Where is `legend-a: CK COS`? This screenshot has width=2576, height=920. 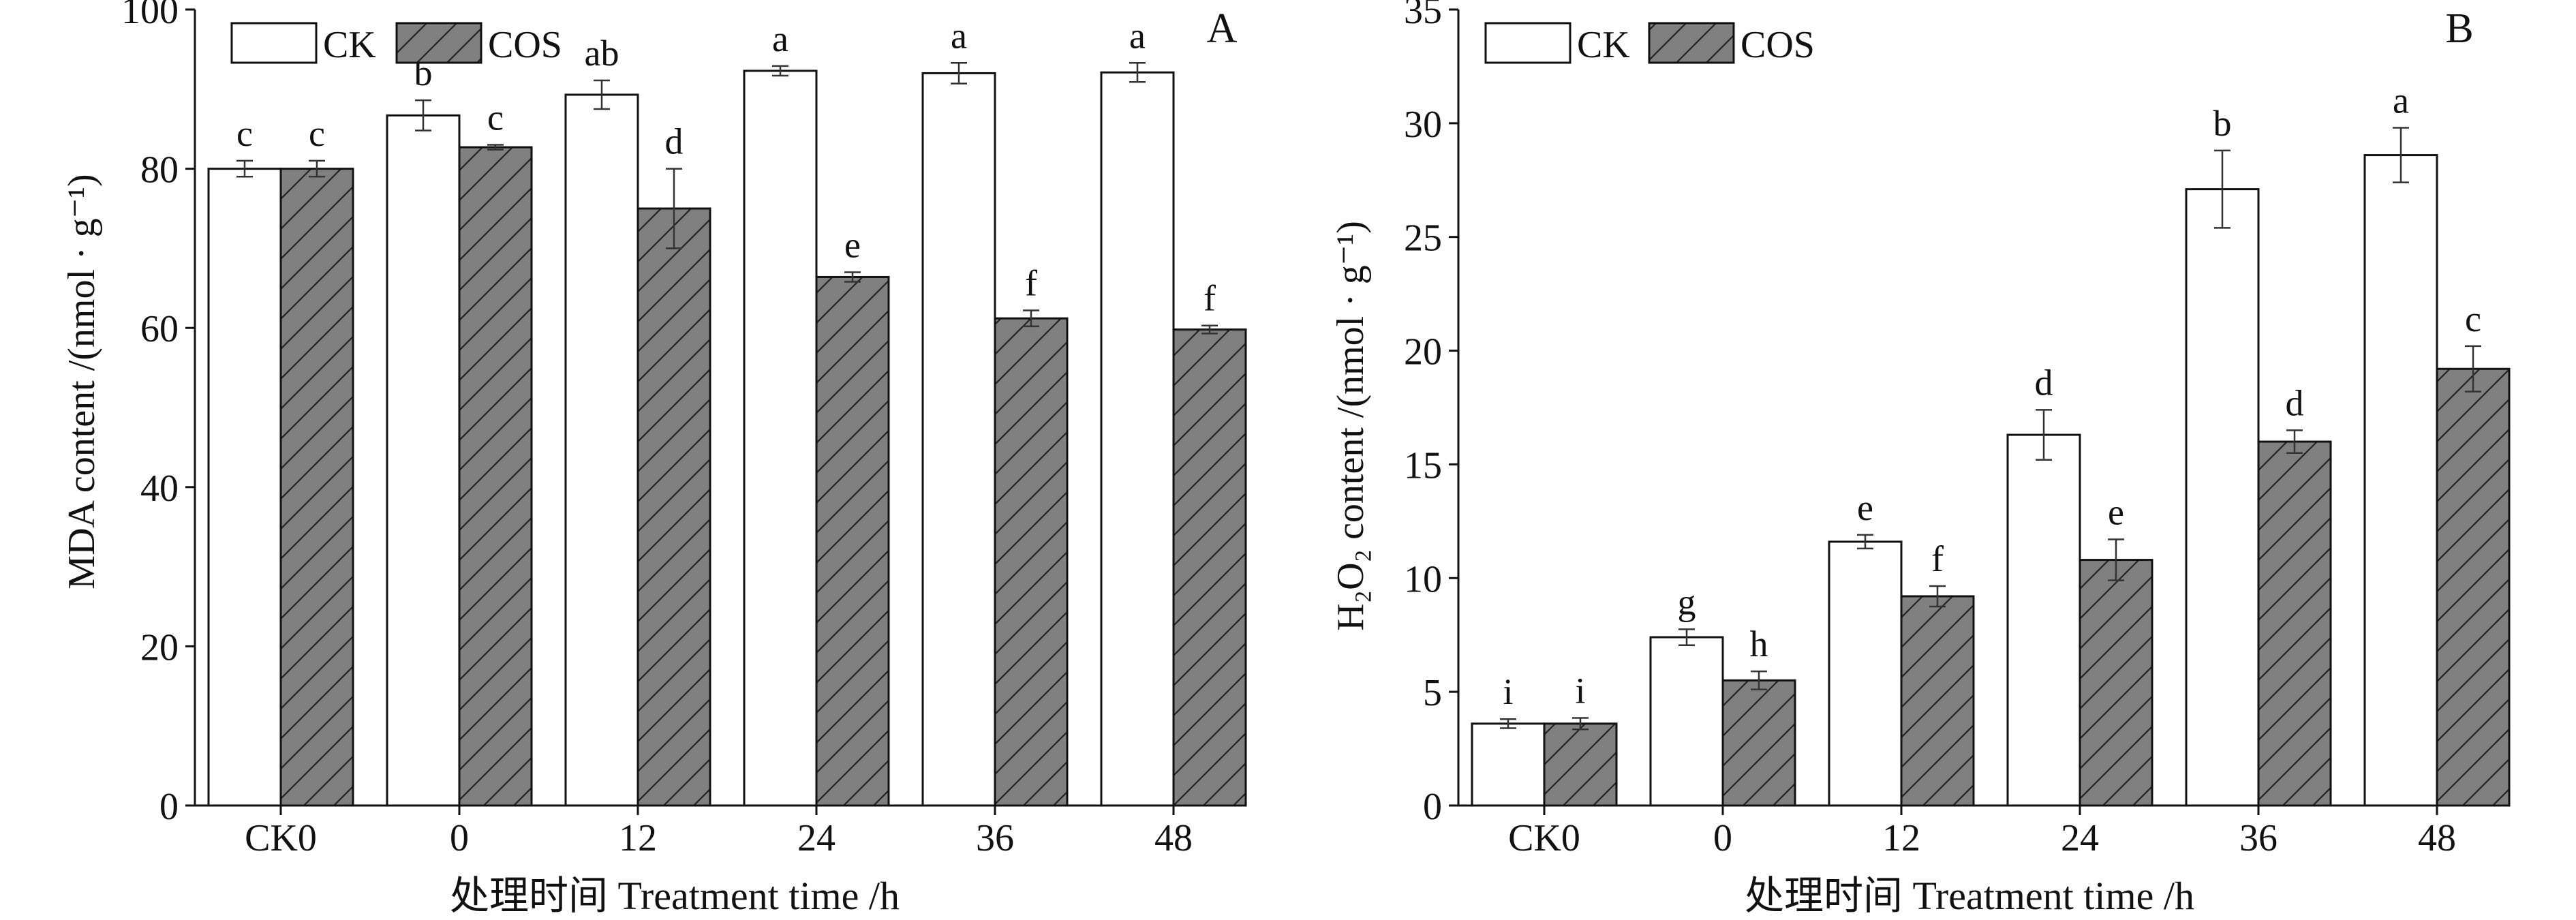
legend-a: CK COS is located at coordinates (396, 44).